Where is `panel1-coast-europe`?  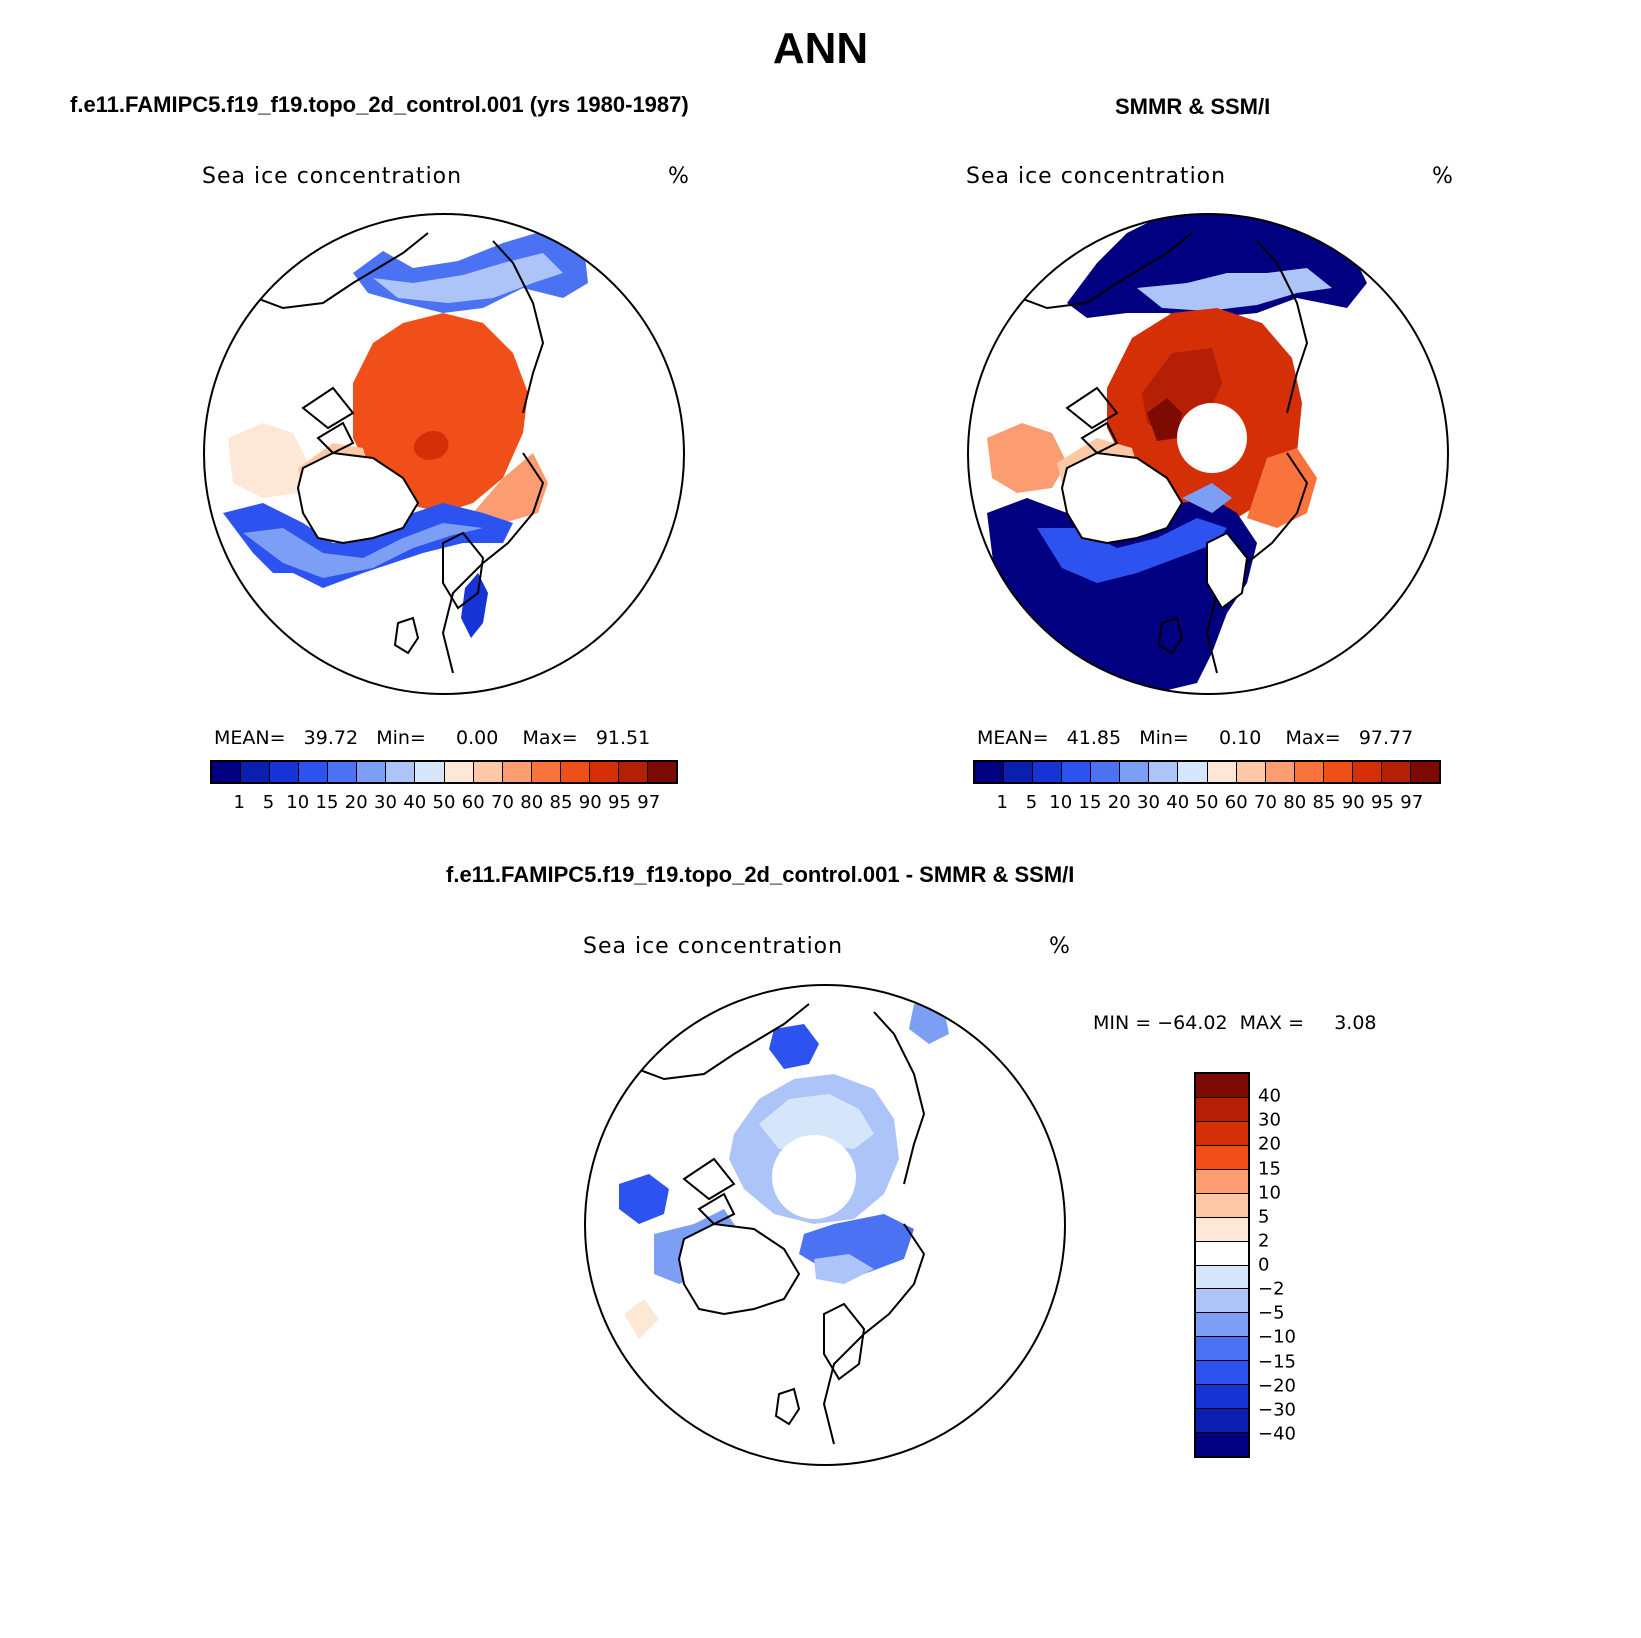
panel1-coast-europe is located at coordinates (493, 563).